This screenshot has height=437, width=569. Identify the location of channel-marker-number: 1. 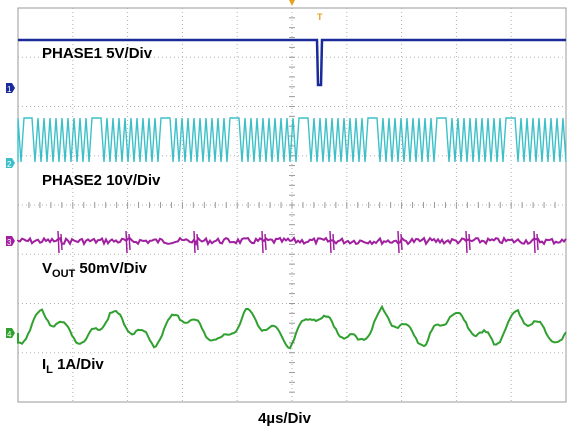
(9, 89).